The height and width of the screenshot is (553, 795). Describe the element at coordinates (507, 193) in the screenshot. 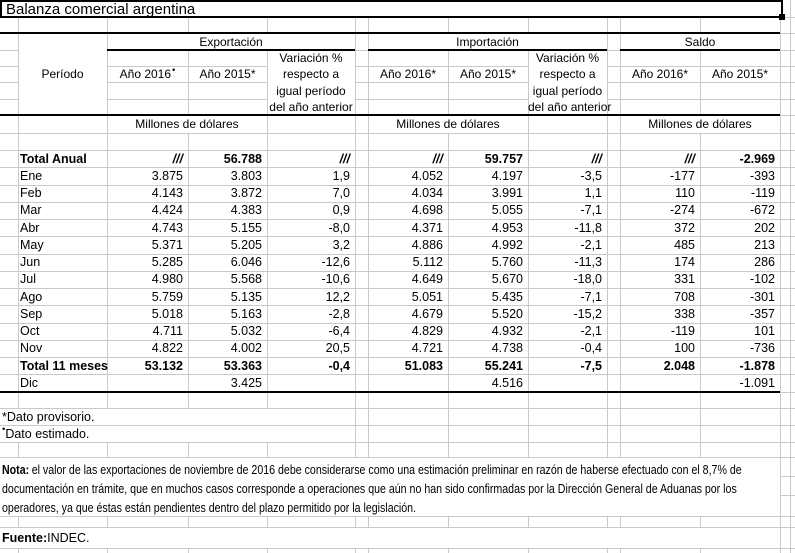

I see `table-cell: 3.991` at that location.